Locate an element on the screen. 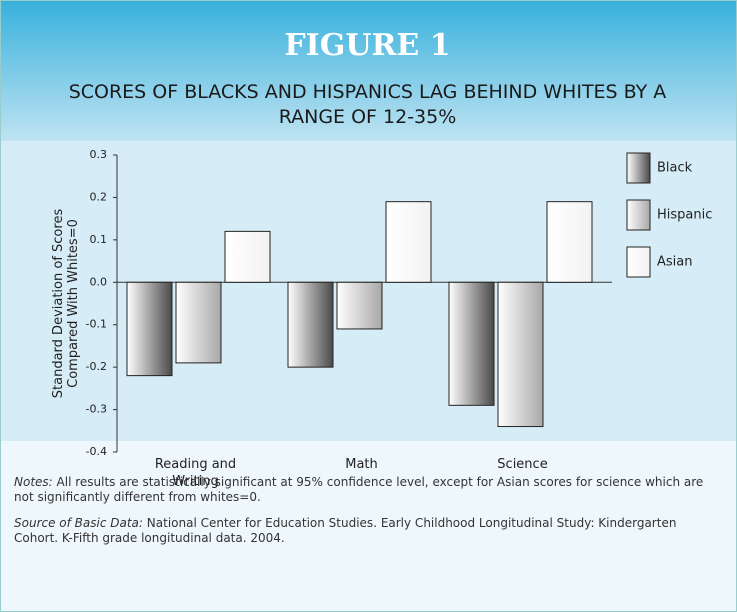 This screenshot has height=612, width=737. y-tick-label: -0.4 is located at coordinates (96, 451).